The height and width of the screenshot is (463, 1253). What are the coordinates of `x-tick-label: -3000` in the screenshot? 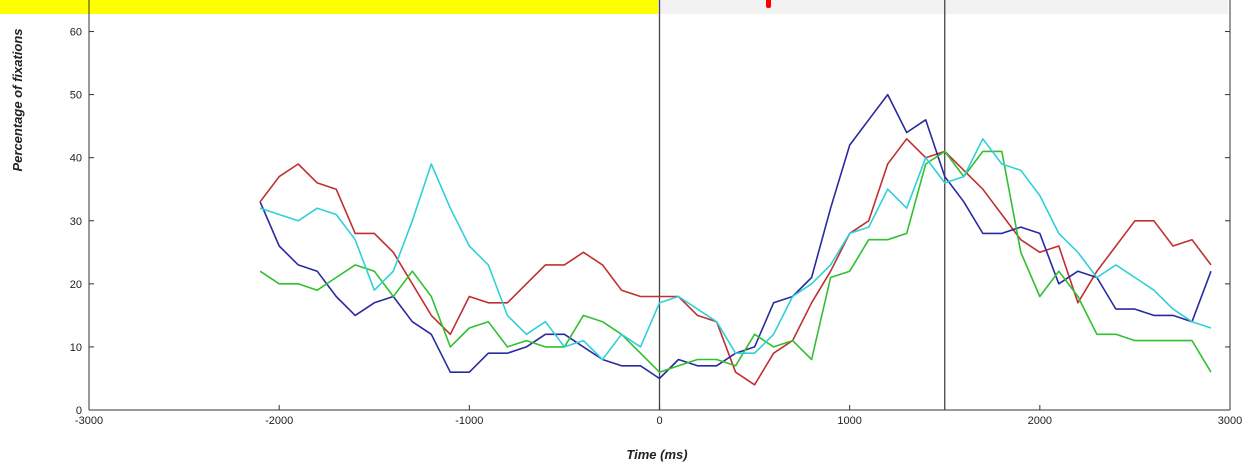 It's located at (89, 421).